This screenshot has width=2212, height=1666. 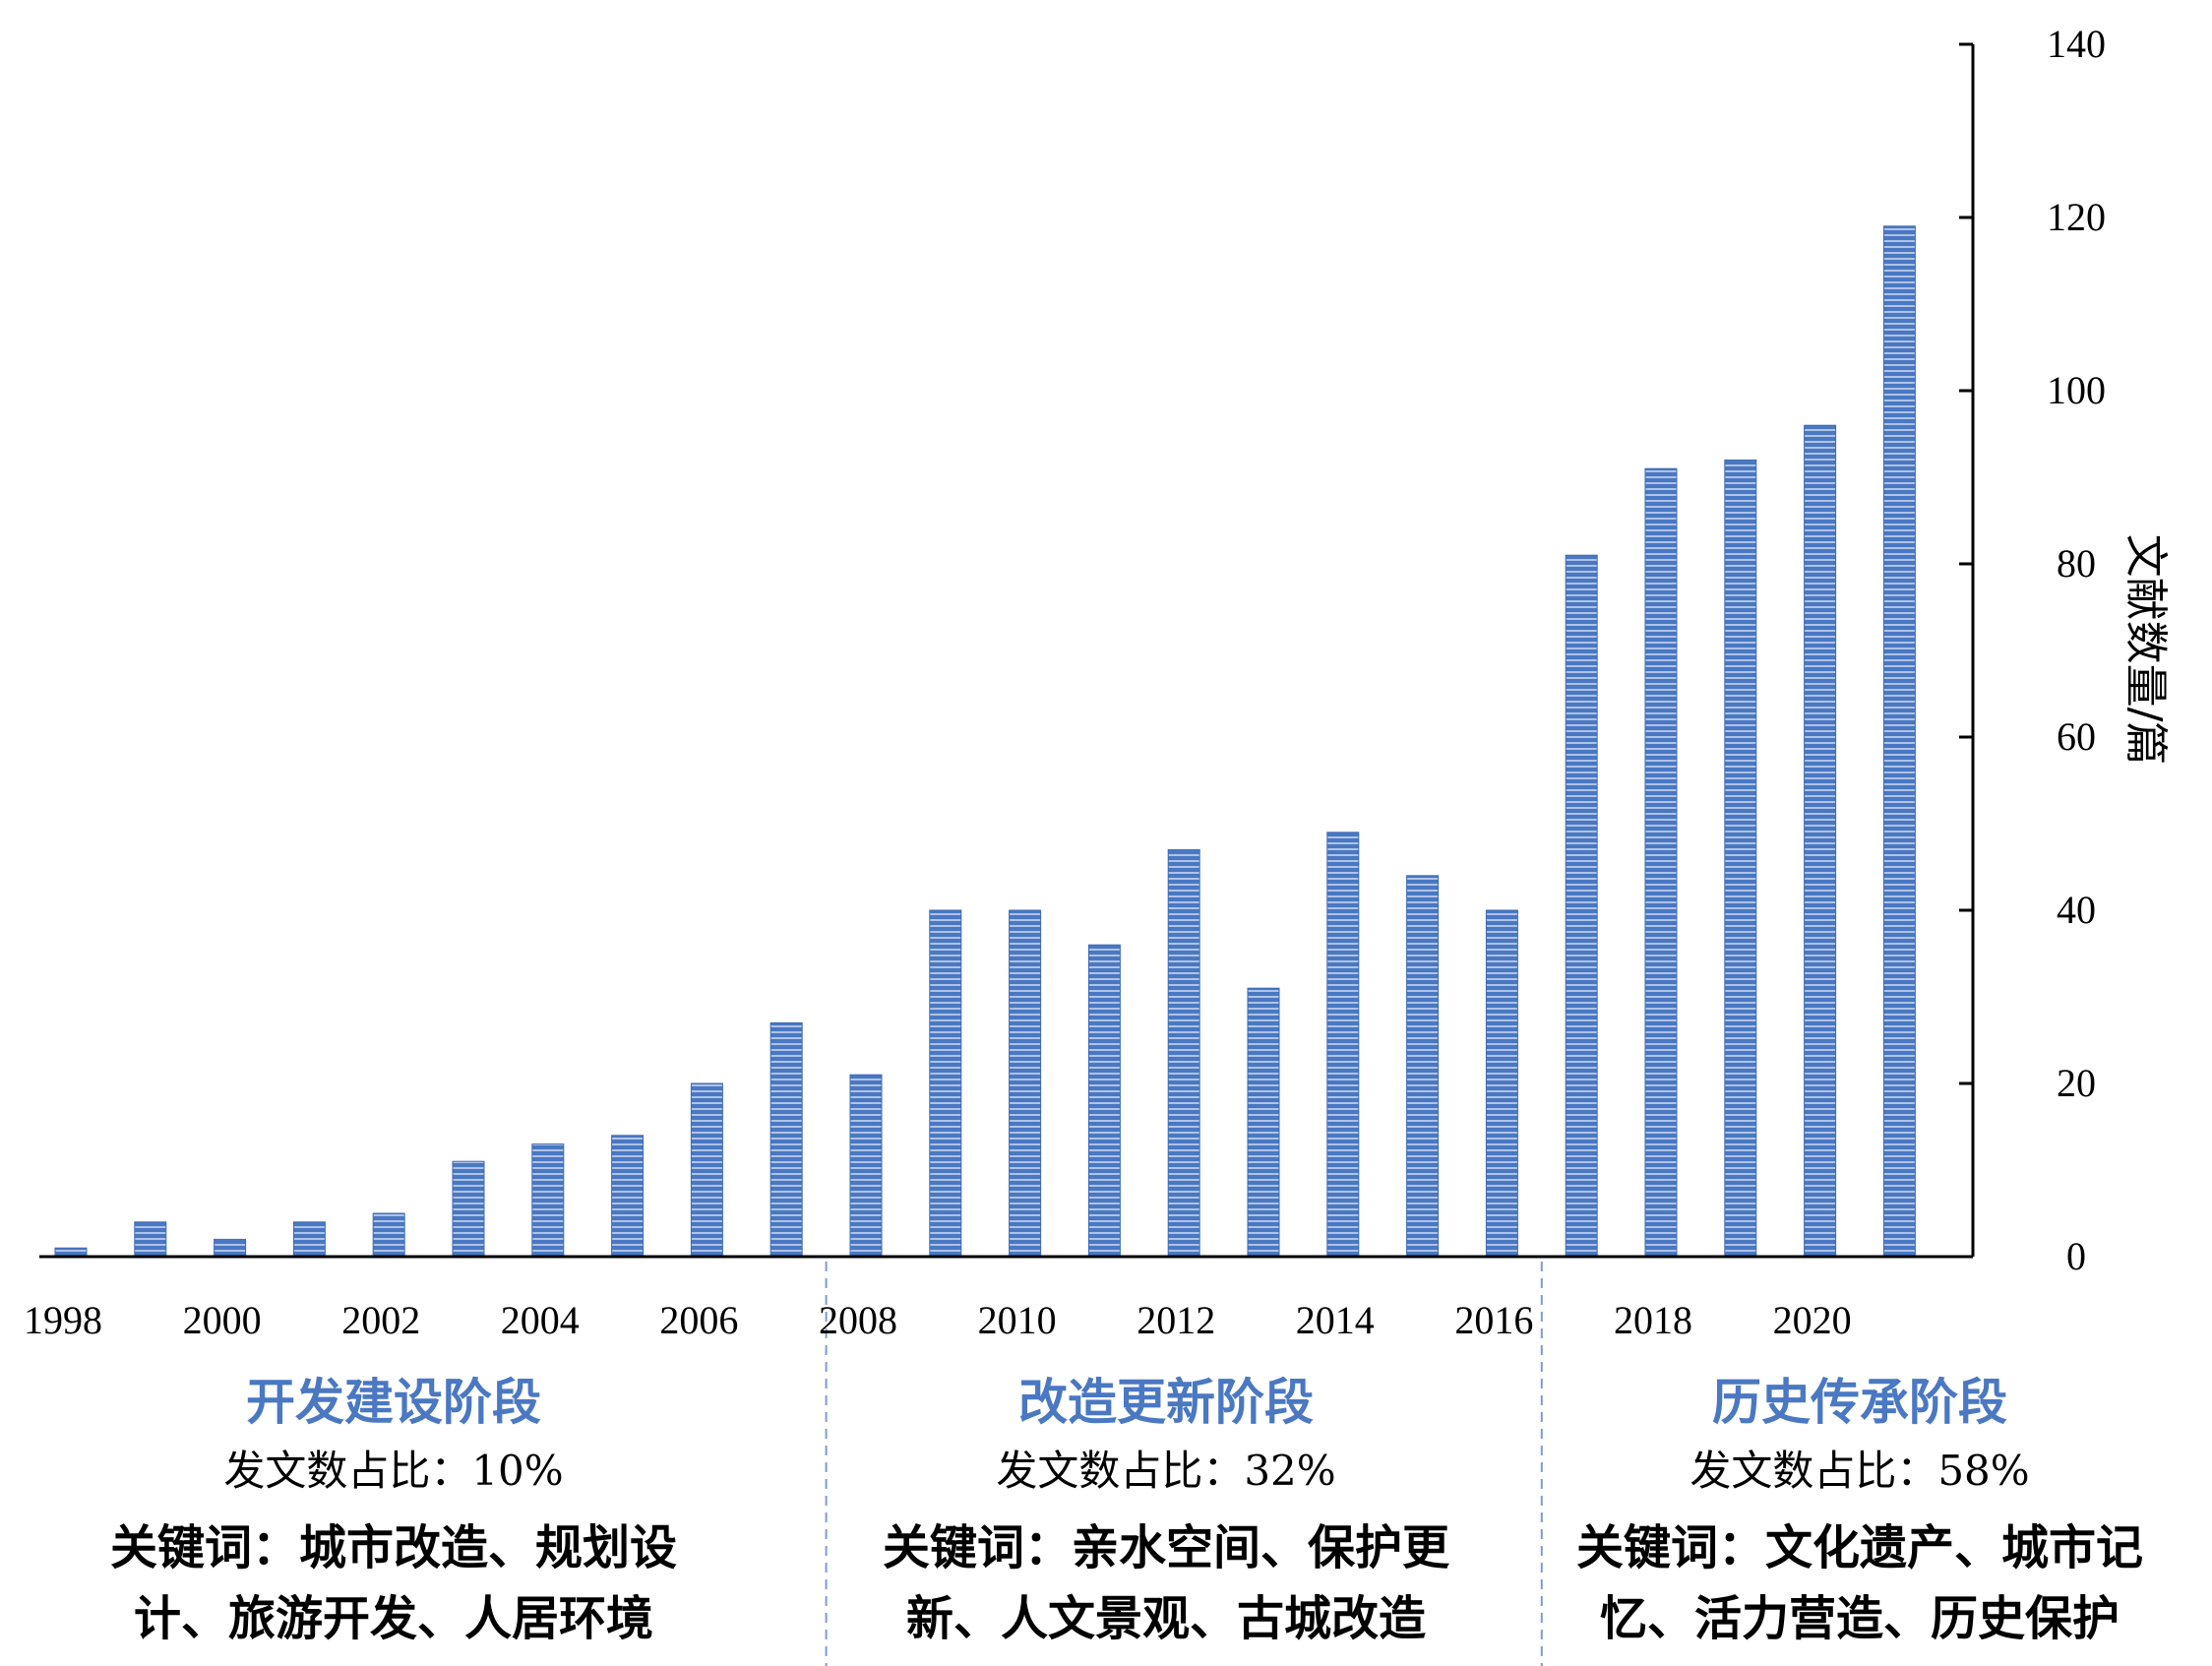 What do you see at coordinates (1859, 1583) in the screenshot?
I see `phase-keywords: 关键词：文化遗产、城市记 忆、活力营造、历史保护` at bounding box center [1859, 1583].